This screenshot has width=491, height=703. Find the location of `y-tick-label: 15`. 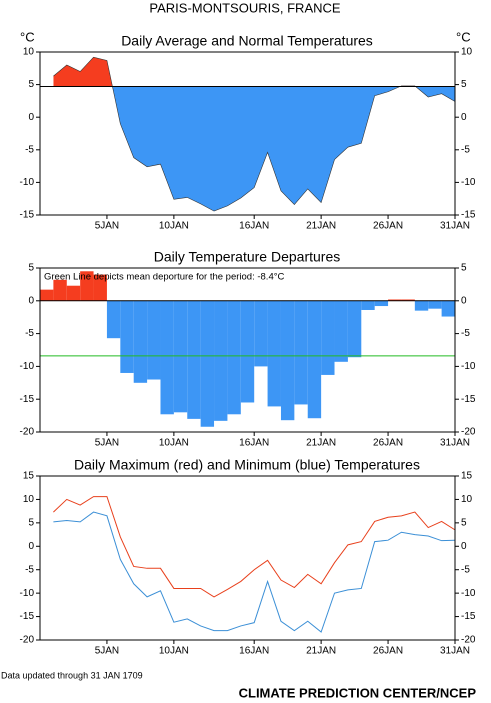

y-tick-label: 15 is located at coordinates (29, 476).